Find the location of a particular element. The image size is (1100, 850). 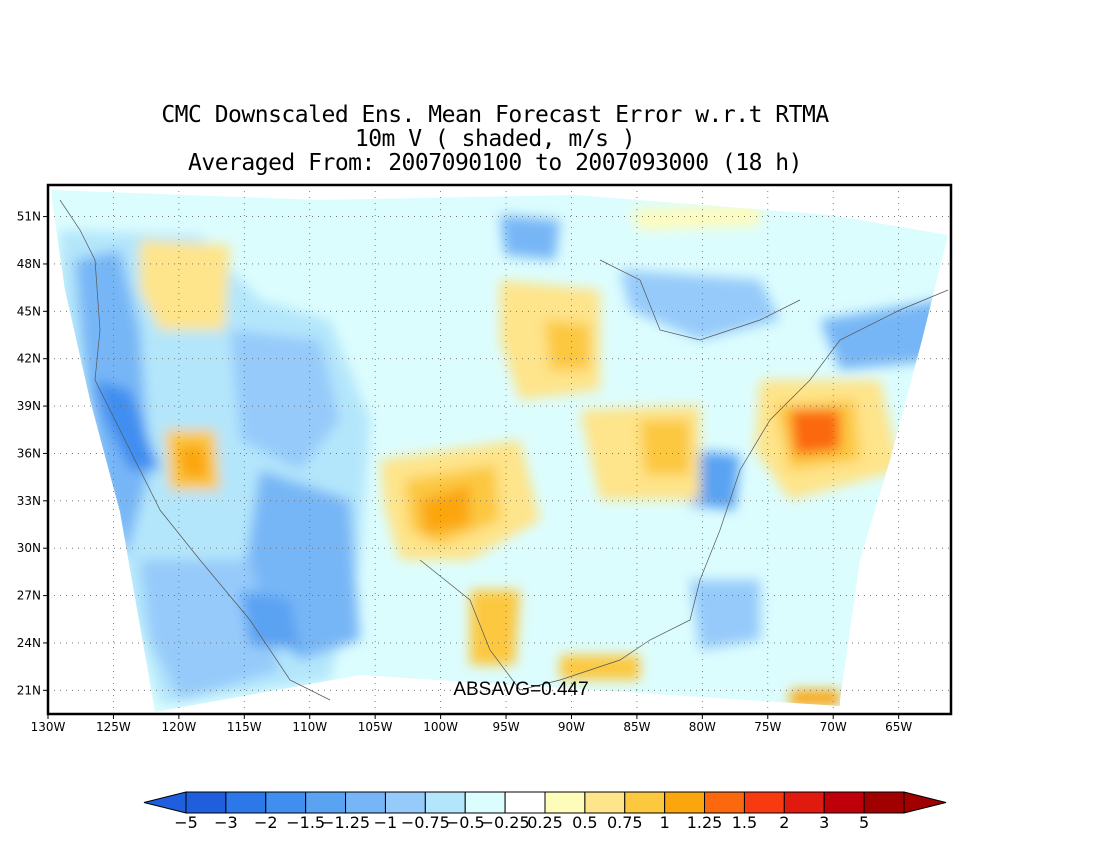

colorbar-label: 3 is located at coordinates (824, 822).